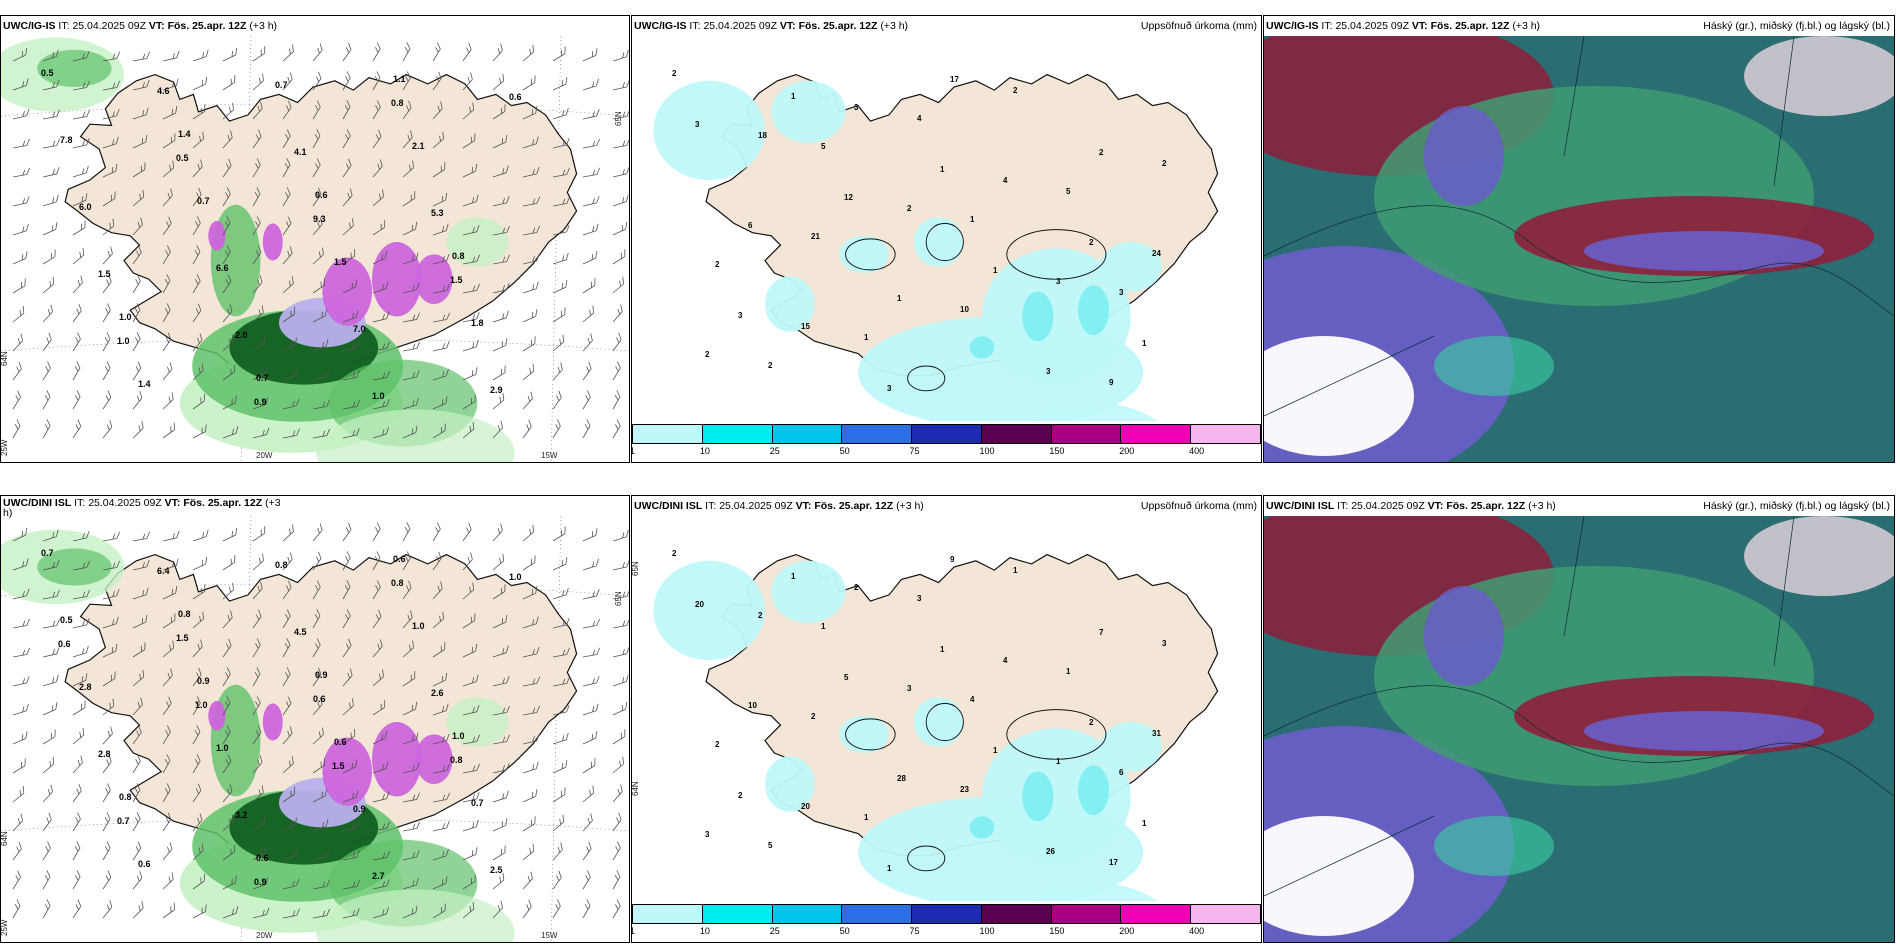 This screenshot has width=1900, height=950. I want to click on wind-gust-area, so click(397, 279).